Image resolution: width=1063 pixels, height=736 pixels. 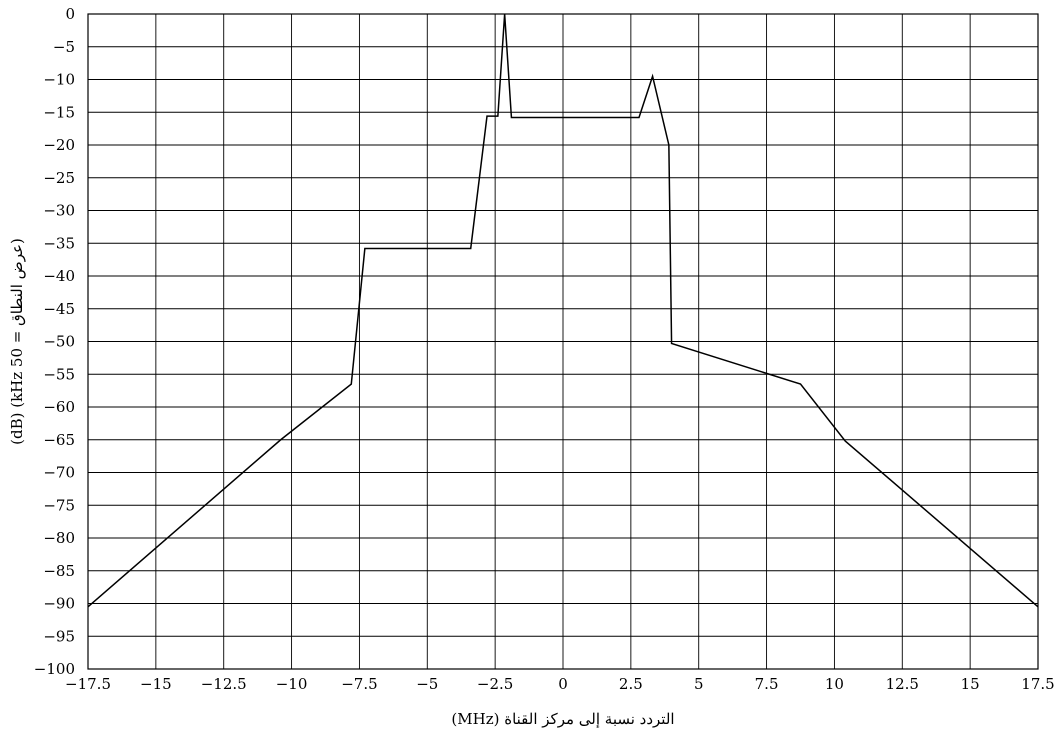 I want to click on y-tick-label: −30, so click(x=59, y=211).